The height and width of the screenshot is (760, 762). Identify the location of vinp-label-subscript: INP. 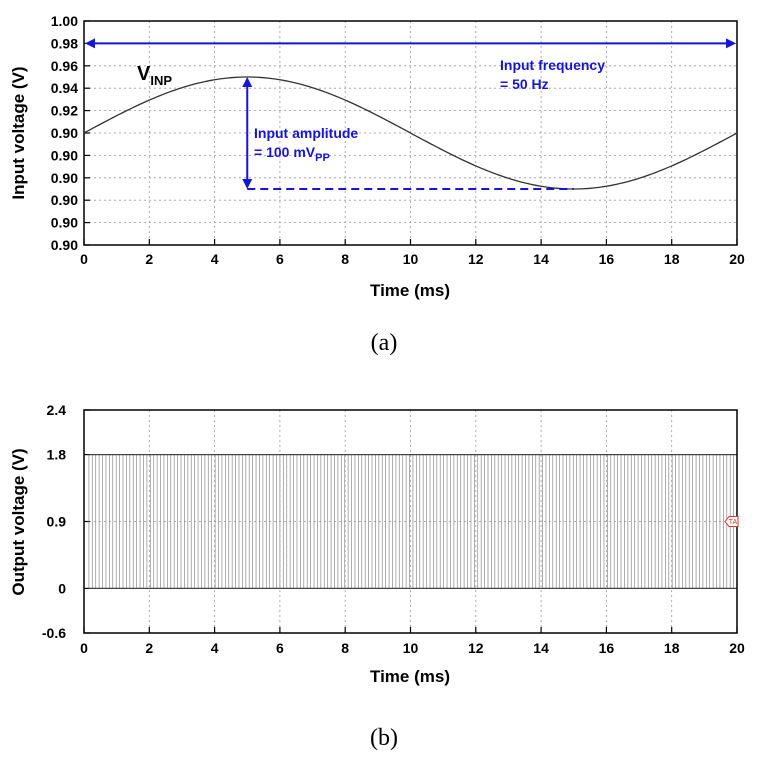
(161, 80).